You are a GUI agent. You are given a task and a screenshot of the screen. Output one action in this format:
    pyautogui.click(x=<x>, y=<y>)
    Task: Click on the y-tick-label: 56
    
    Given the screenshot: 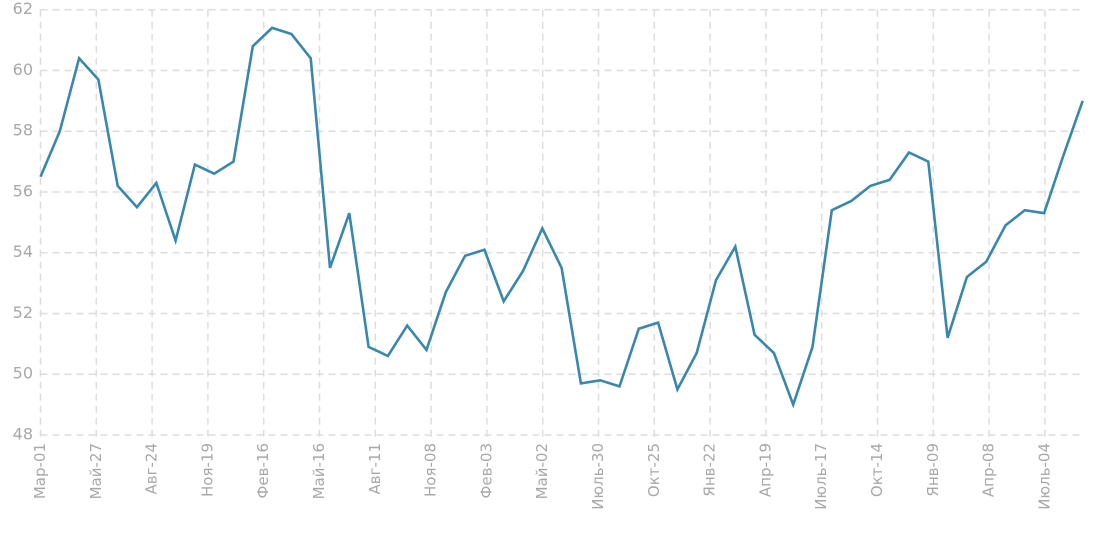 What is the action you would take?
    pyautogui.click(x=23, y=190)
    